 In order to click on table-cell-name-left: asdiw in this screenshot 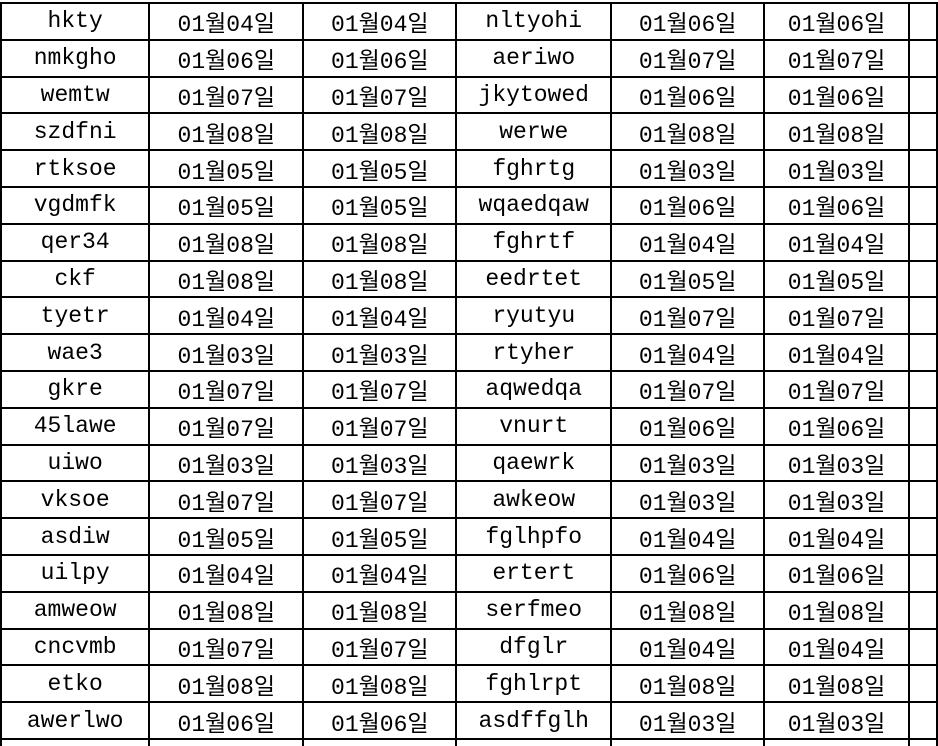, I will do `click(75, 536)`.